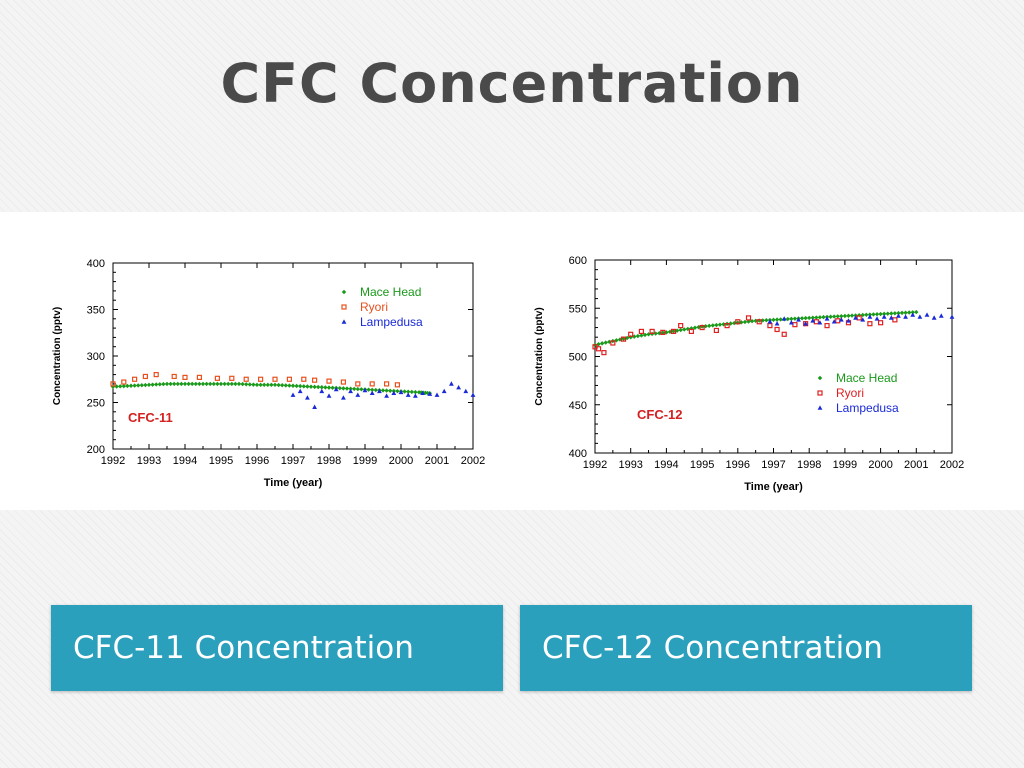 The image size is (1024, 768). I want to click on cfc11-y-tick-label: 350, so click(96, 311).